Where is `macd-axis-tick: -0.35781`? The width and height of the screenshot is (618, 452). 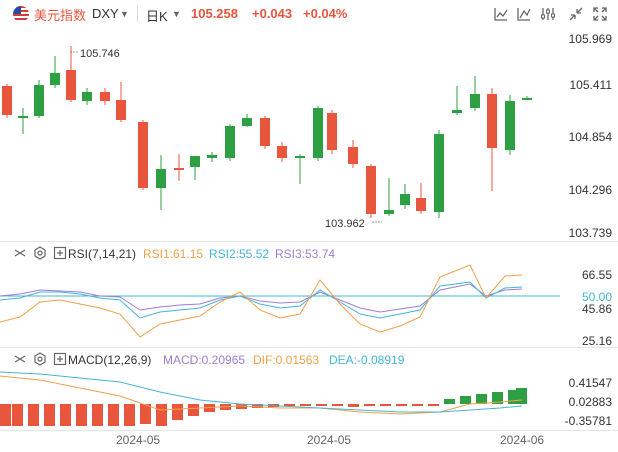 macd-axis-tick: -0.35781 is located at coordinates (588, 421).